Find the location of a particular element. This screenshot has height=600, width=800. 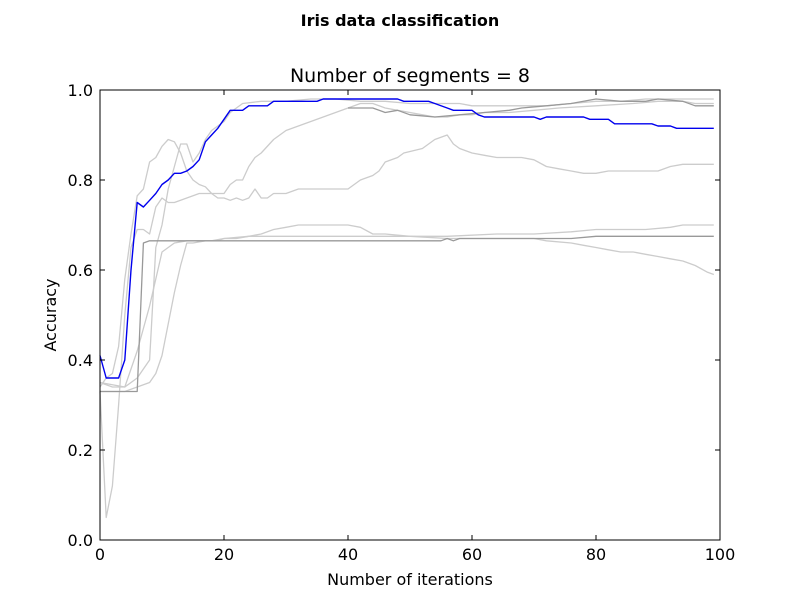

y-axis-label: Accuracy is located at coordinates (50, 314).